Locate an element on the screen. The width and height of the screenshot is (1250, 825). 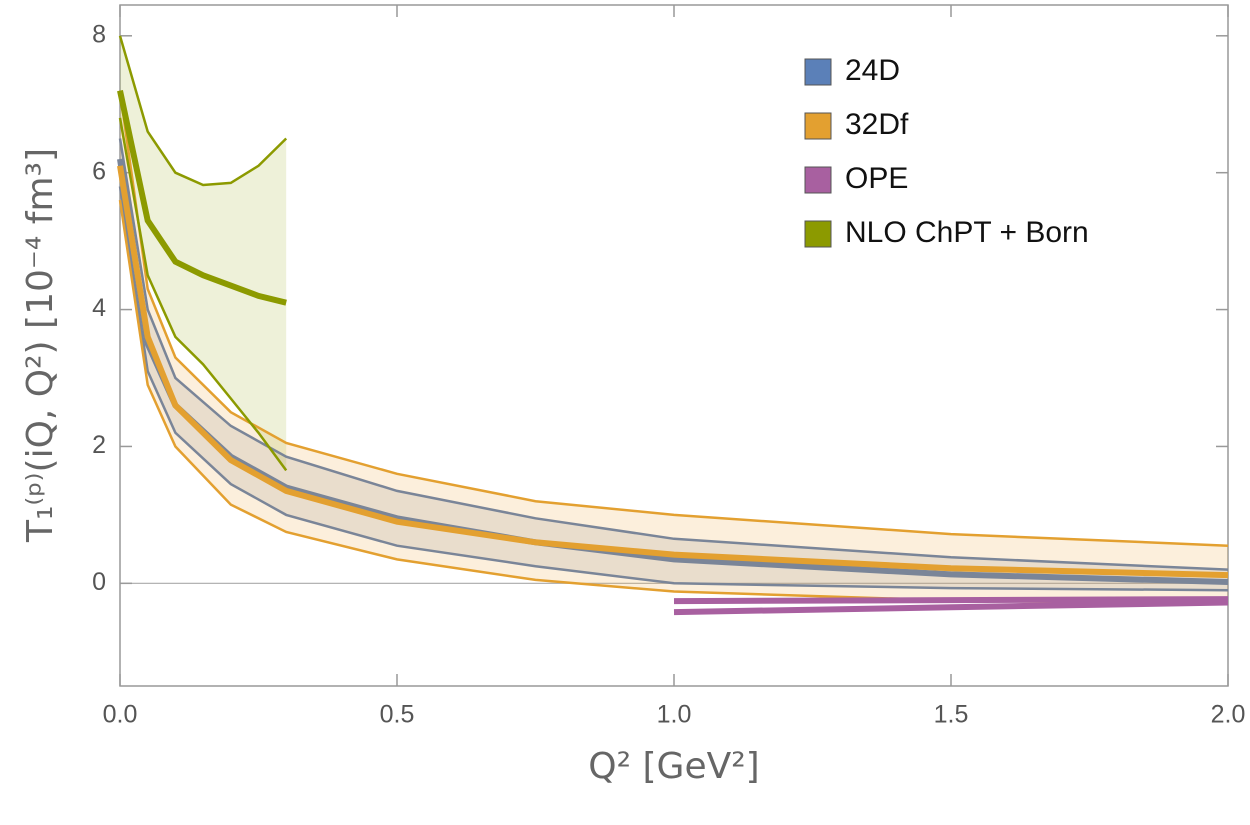
band-area is located at coordinates (203, 253).